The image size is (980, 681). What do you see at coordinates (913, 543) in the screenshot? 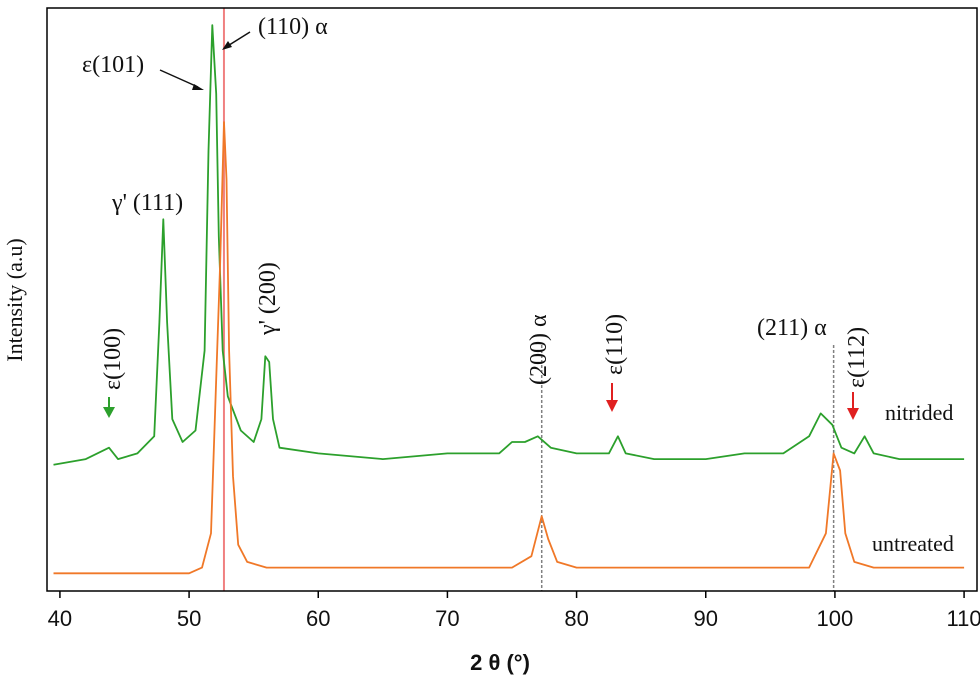
I see `series-label-untreated: untreated` at bounding box center [913, 543].